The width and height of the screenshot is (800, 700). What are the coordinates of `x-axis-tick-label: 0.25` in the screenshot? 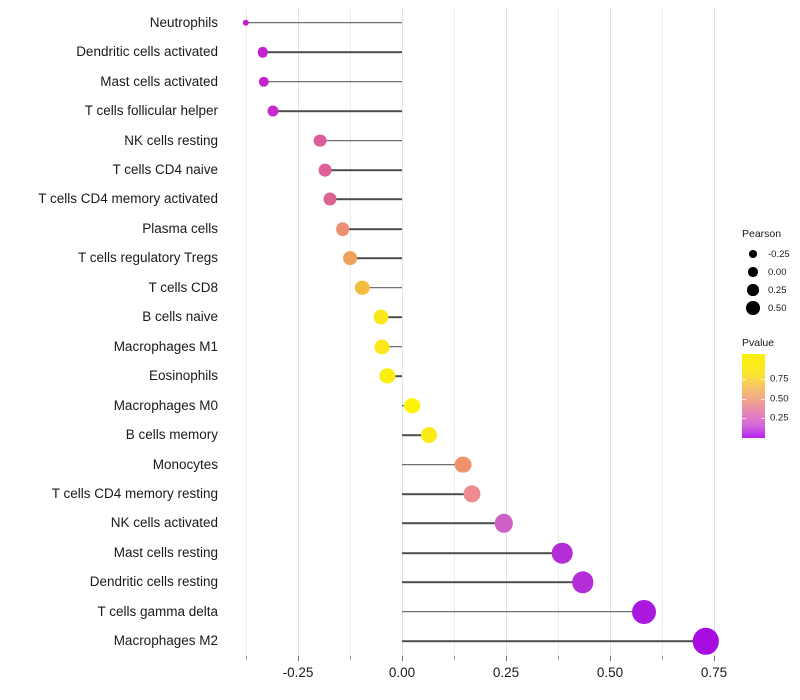 It's located at (506, 672).